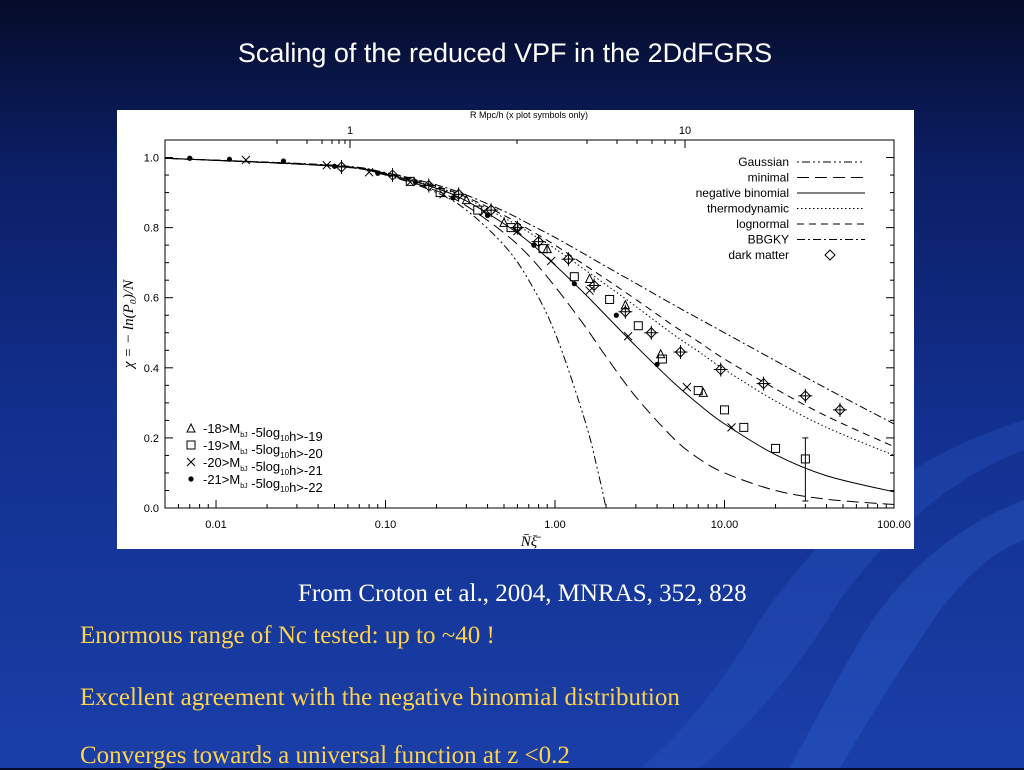 This screenshot has height=770, width=1024. Describe the element at coordinates (385, 525) in the screenshot. I see `x-tick-label: 0.10` at that location.